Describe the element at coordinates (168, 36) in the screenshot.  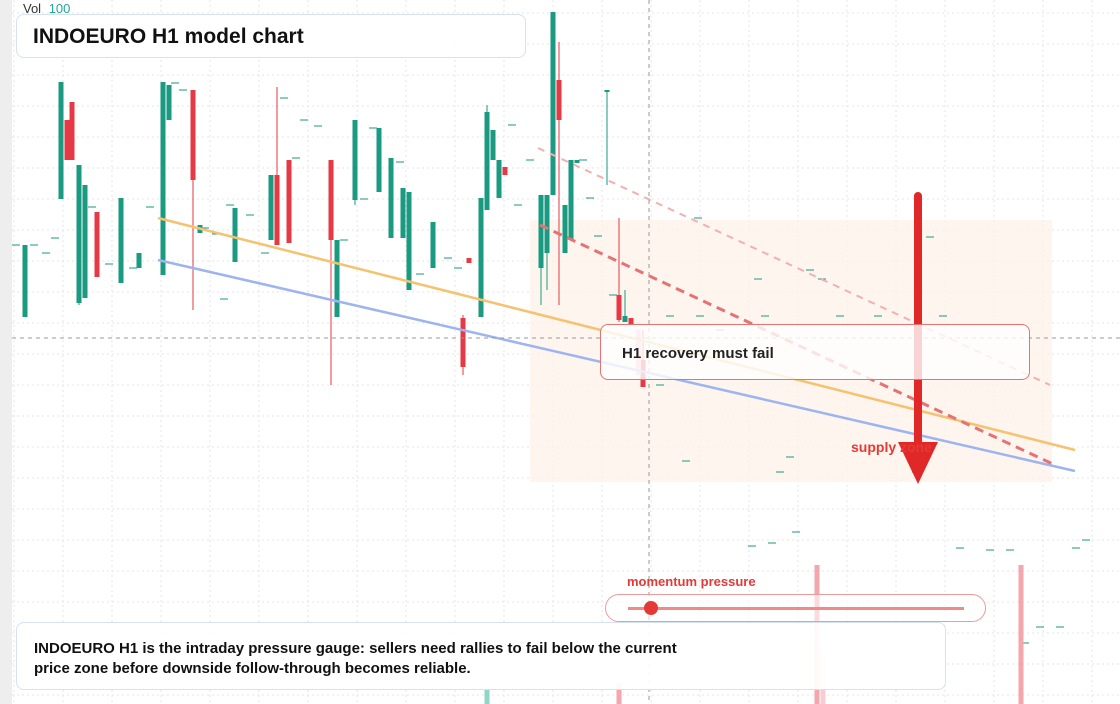
I see `chart-title: INDOEURO H1 model chart` at that location.